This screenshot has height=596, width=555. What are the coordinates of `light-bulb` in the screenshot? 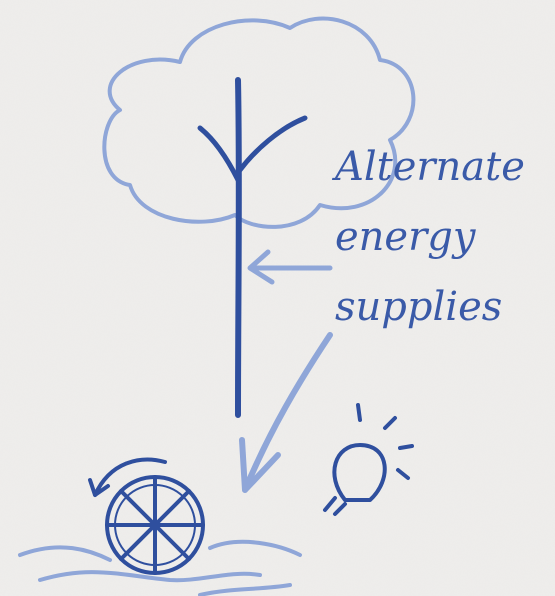 It's located at (368, 459).